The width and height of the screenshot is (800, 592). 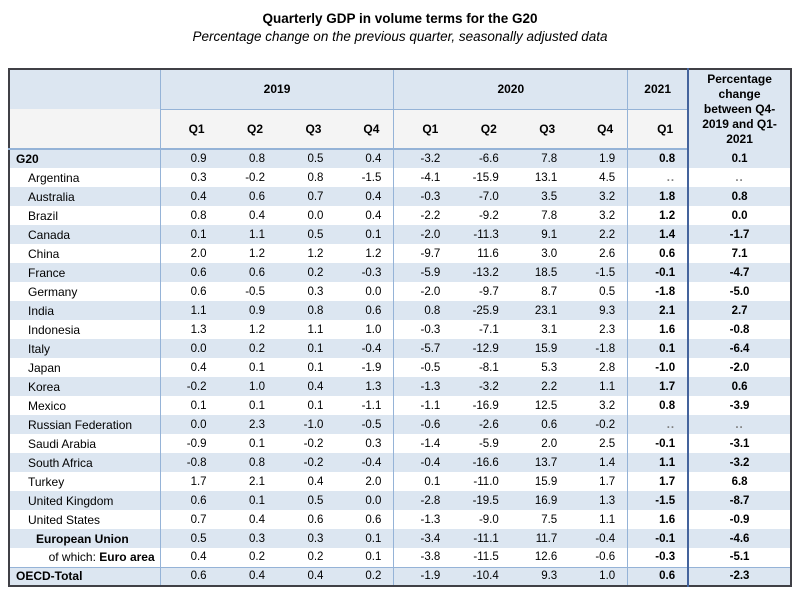 What do you see at coordinates (598, 129) in the screenshot?
I see `quarter-header-2020-Q4: Q4` at bounding box center [598, 129].